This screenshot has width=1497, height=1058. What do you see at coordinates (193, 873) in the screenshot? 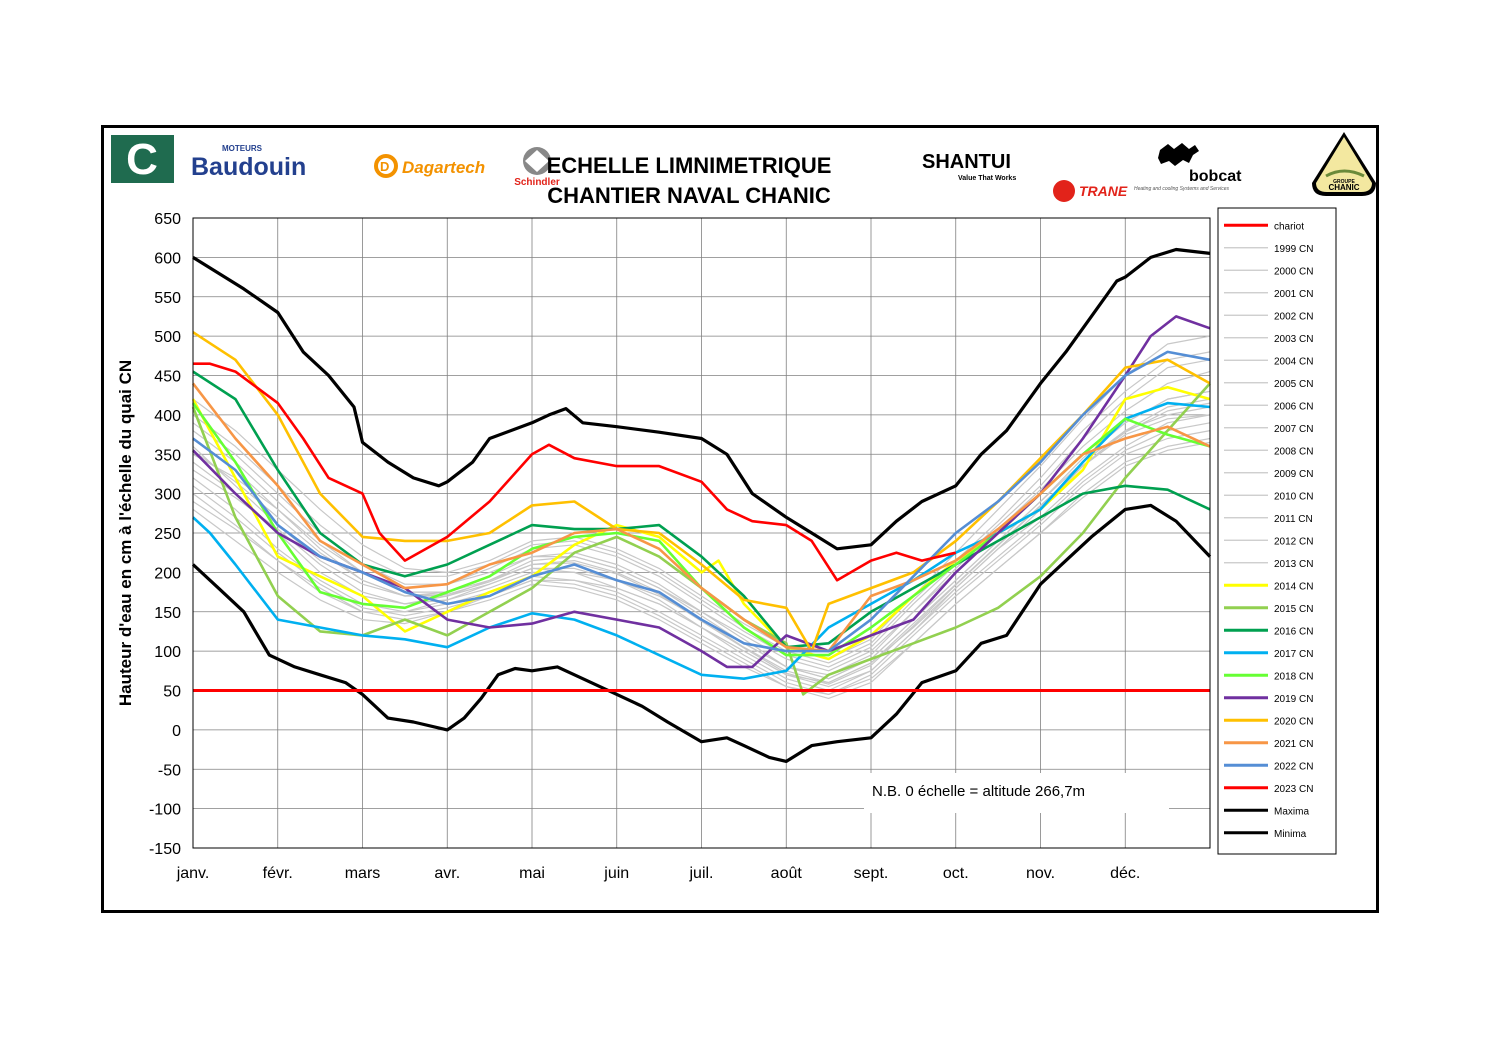
I see `x-tick-label: janv.` at bounding box center [193, 873].